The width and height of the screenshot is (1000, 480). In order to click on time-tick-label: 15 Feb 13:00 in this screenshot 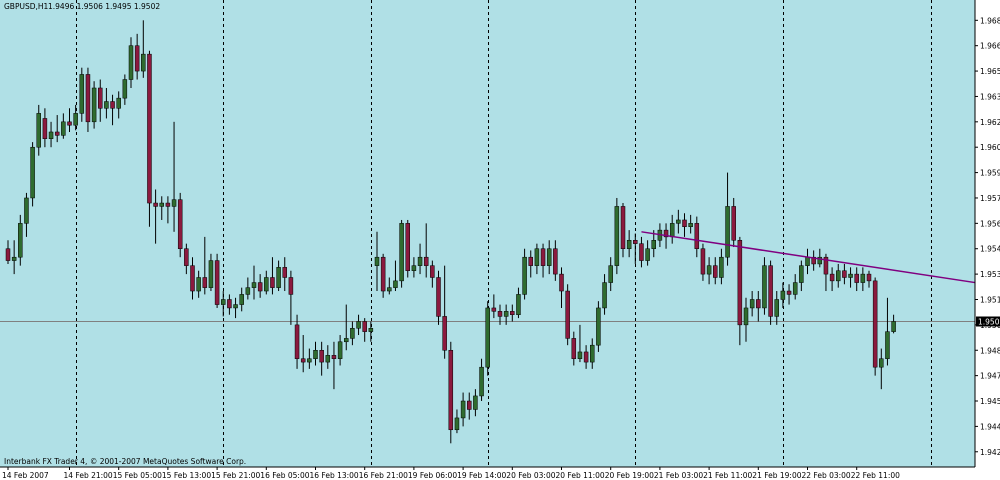, I will do `click(186, 475)`.